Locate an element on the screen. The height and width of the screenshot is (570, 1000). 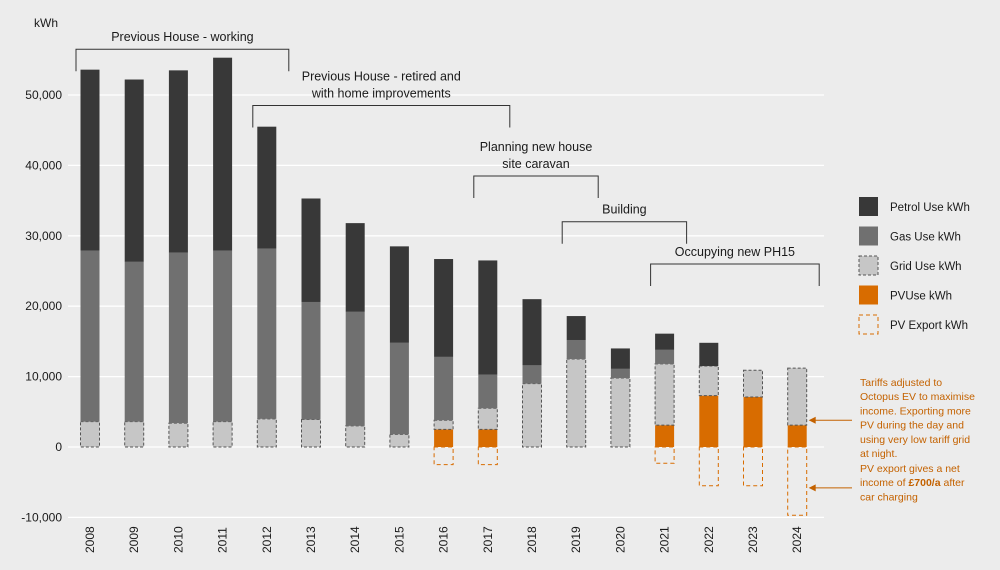
period-label: Planning new house is located at coordinates (536, 147).